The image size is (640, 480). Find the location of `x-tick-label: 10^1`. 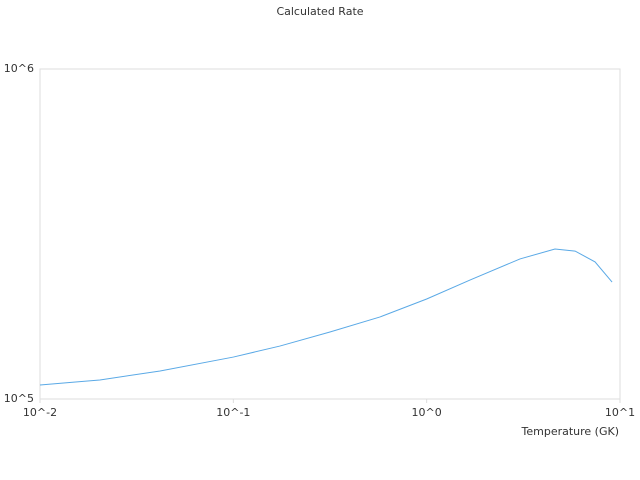

x-tick-label: 10^1 is located at coordinates (620, 412).